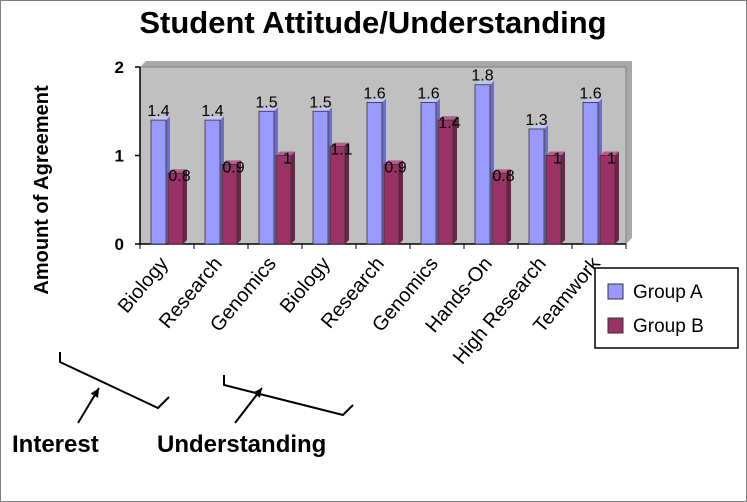  Describe the element at coordinates (372, 22) in the screenshot. I see `chart-title: Student Attitude/Understanding` at that location.